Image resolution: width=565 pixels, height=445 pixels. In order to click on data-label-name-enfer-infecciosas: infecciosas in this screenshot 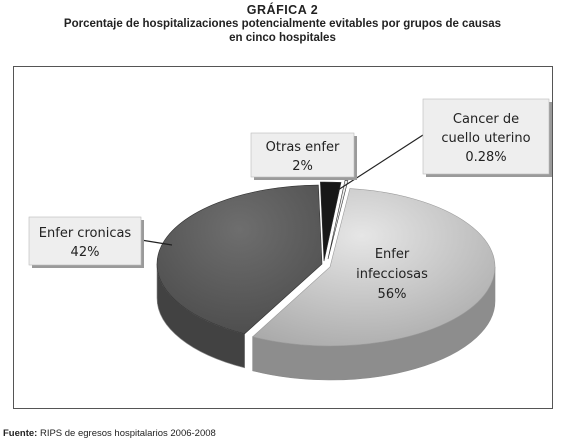, I will do `click(392, 274)`.